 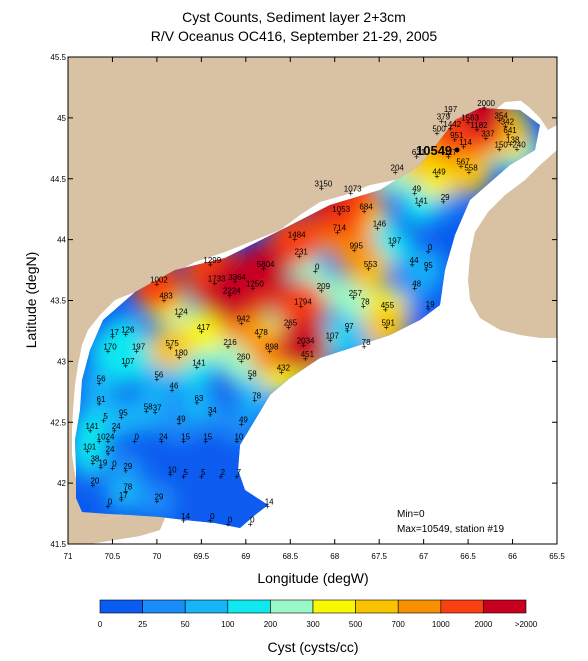 I want to click on station-value-label: 2034, so click(x=306, y=341).